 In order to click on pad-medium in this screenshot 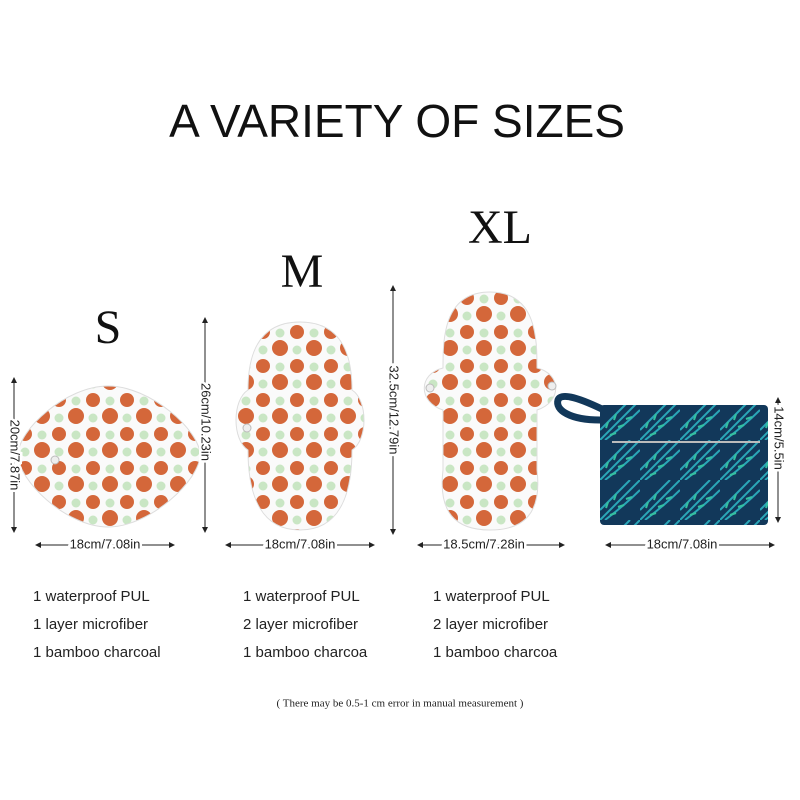, I will do `click(300, 426)`.